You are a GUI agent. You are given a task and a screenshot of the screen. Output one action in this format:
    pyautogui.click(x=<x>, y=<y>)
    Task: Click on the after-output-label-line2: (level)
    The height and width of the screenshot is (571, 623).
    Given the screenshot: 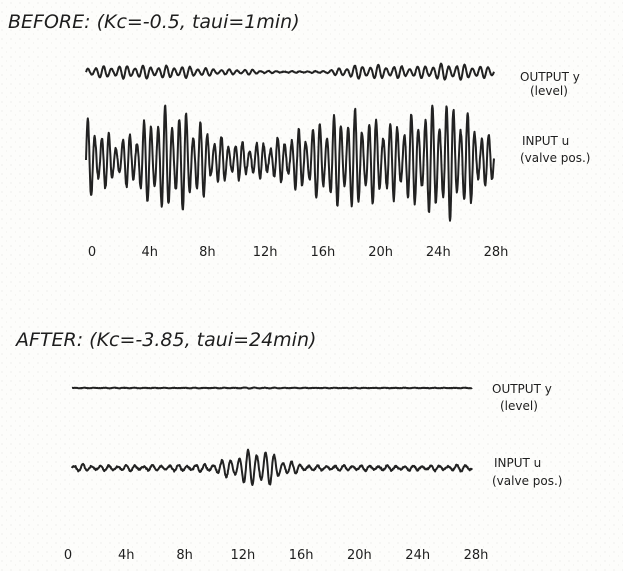 What is the action you would take?
    pyautogui.click(x=519, y=406)
    